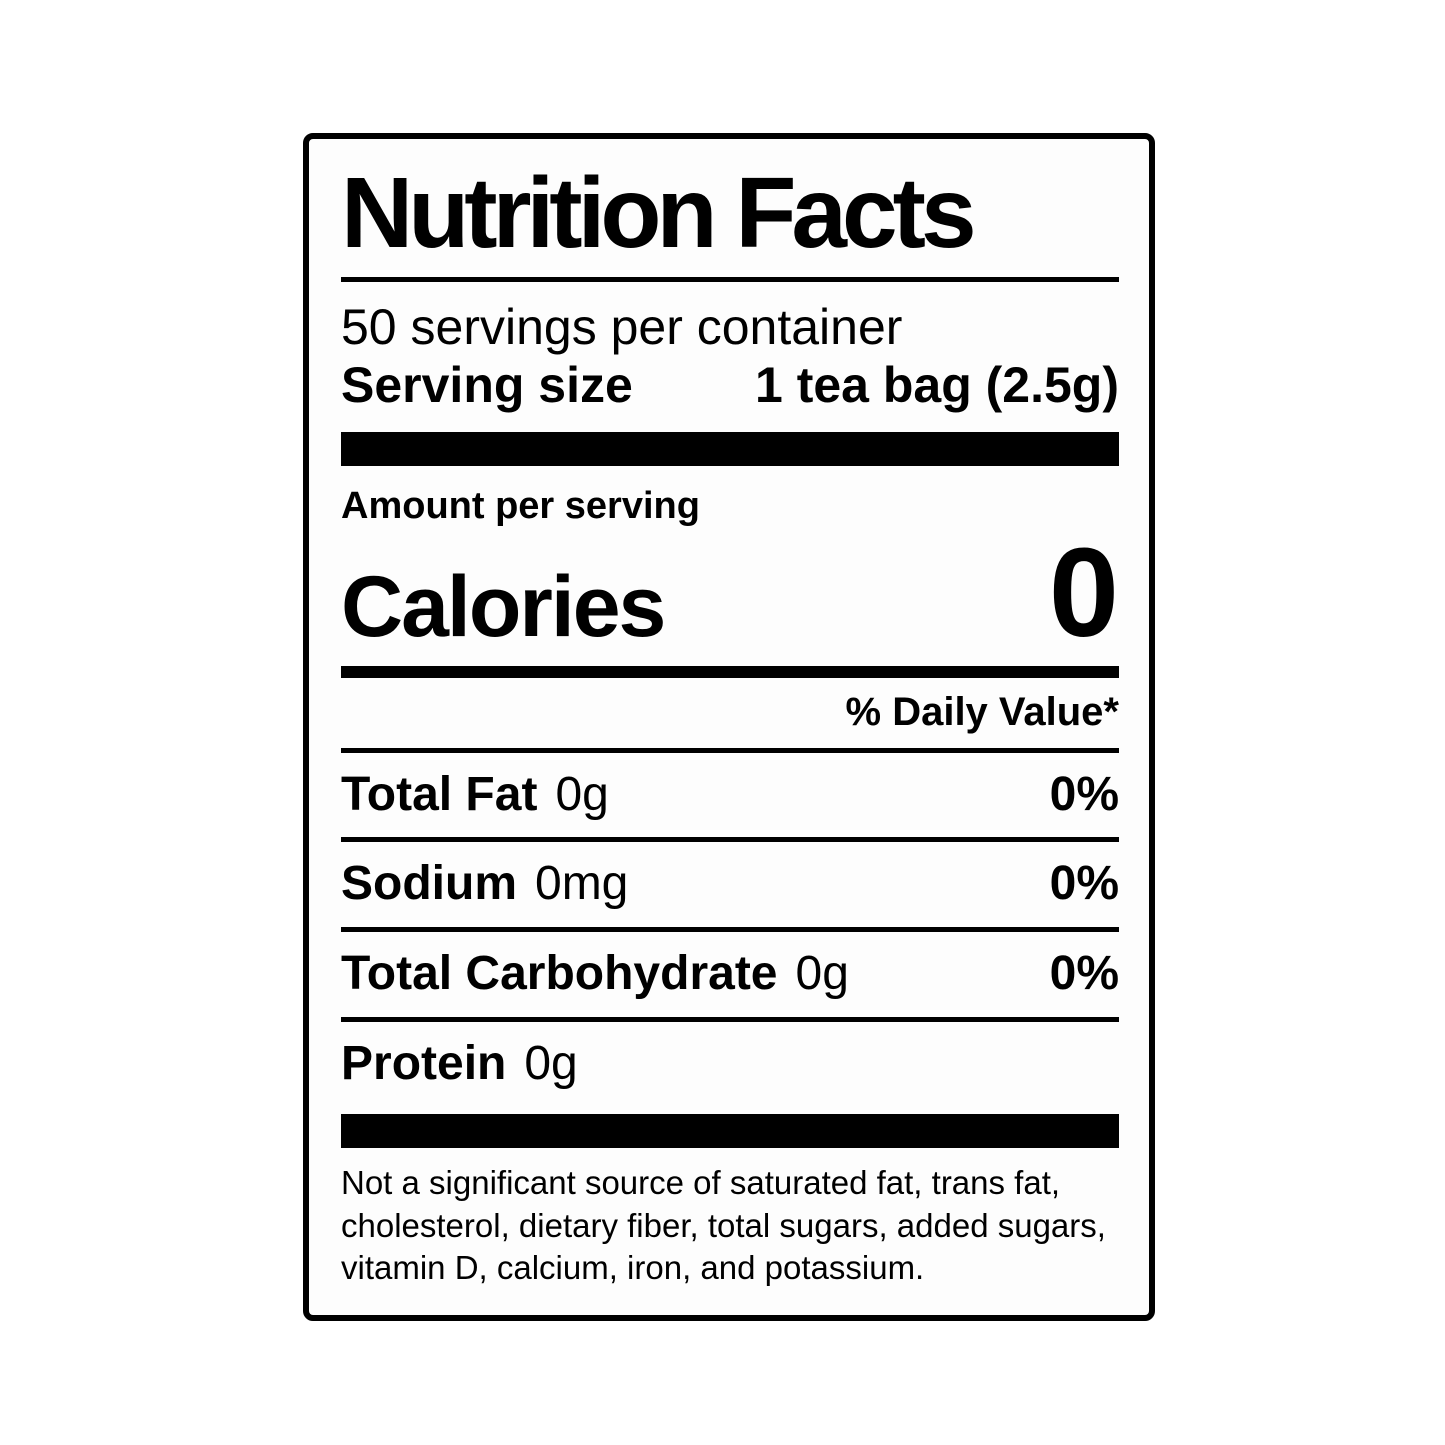 The image size is (1445, 1445). I want to click on label-title: Nutrition Facts, so click(659, 213).